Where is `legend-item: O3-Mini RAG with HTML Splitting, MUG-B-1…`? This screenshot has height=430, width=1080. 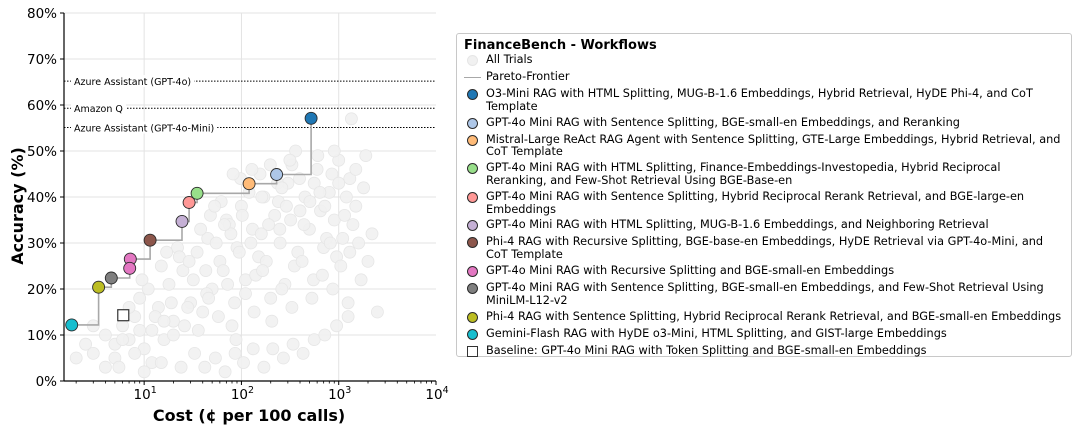 legend-item: O3-Mini RAG with HTML Splitting, MUG-B-1… is located at coordinates (763, 100).